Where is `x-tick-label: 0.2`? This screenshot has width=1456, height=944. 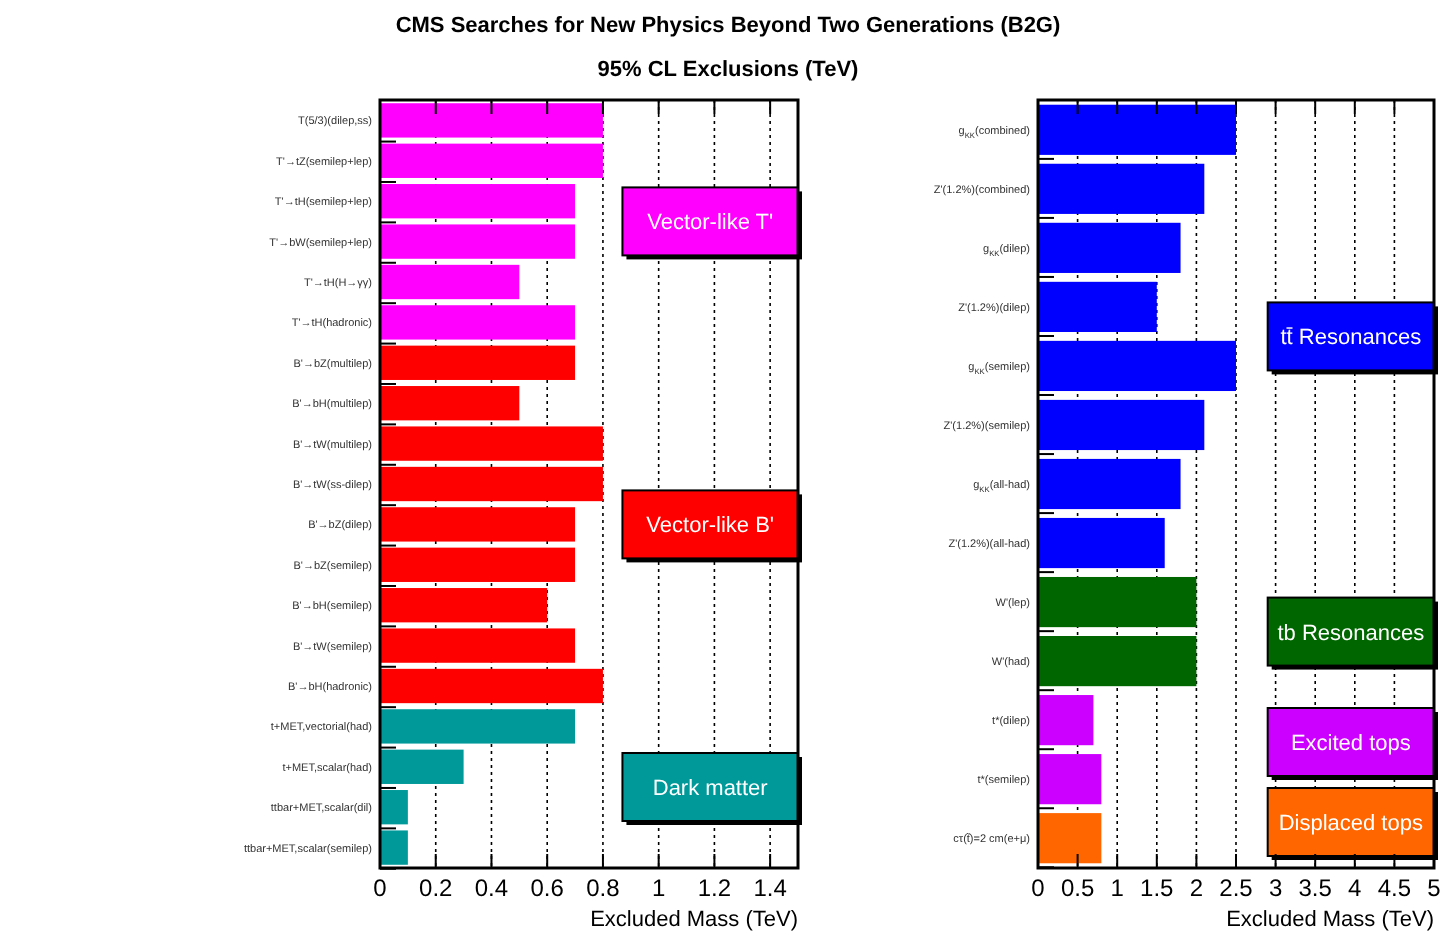 x-tick-label: 0.2 is located at coordinates (436, 888).